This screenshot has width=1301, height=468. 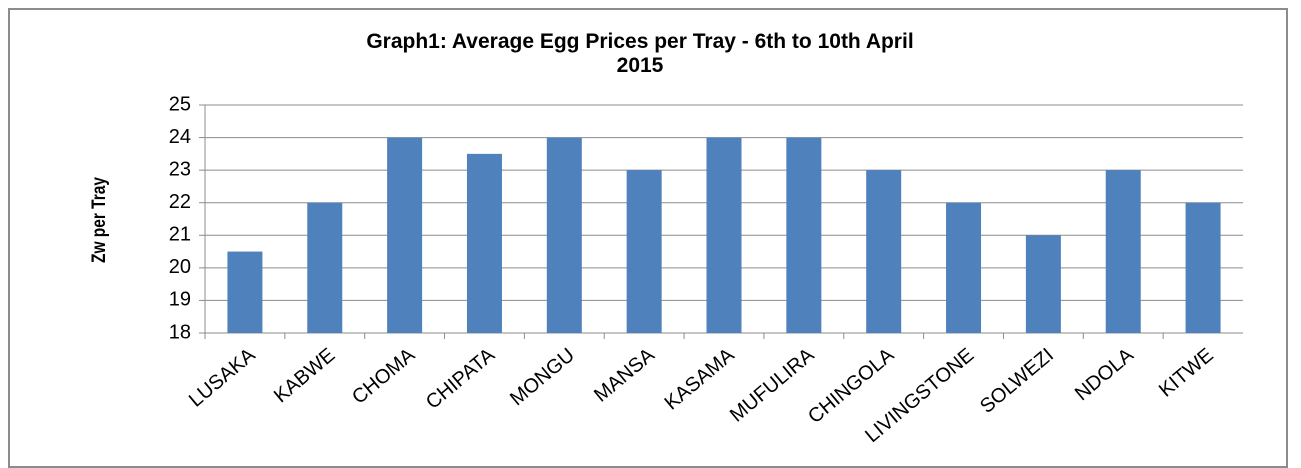 What do you see at coordinates (1186, 373) in the screenshot?
I see `x-tick-label: KITWE` at bounding box center [1186, 373].